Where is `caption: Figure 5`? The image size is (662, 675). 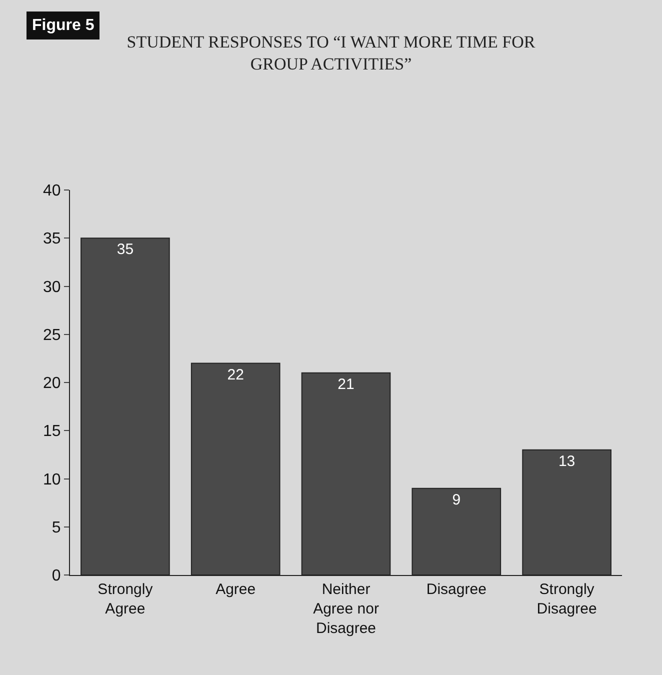 caption: Figure 5 is located at coordinates (63, 25).